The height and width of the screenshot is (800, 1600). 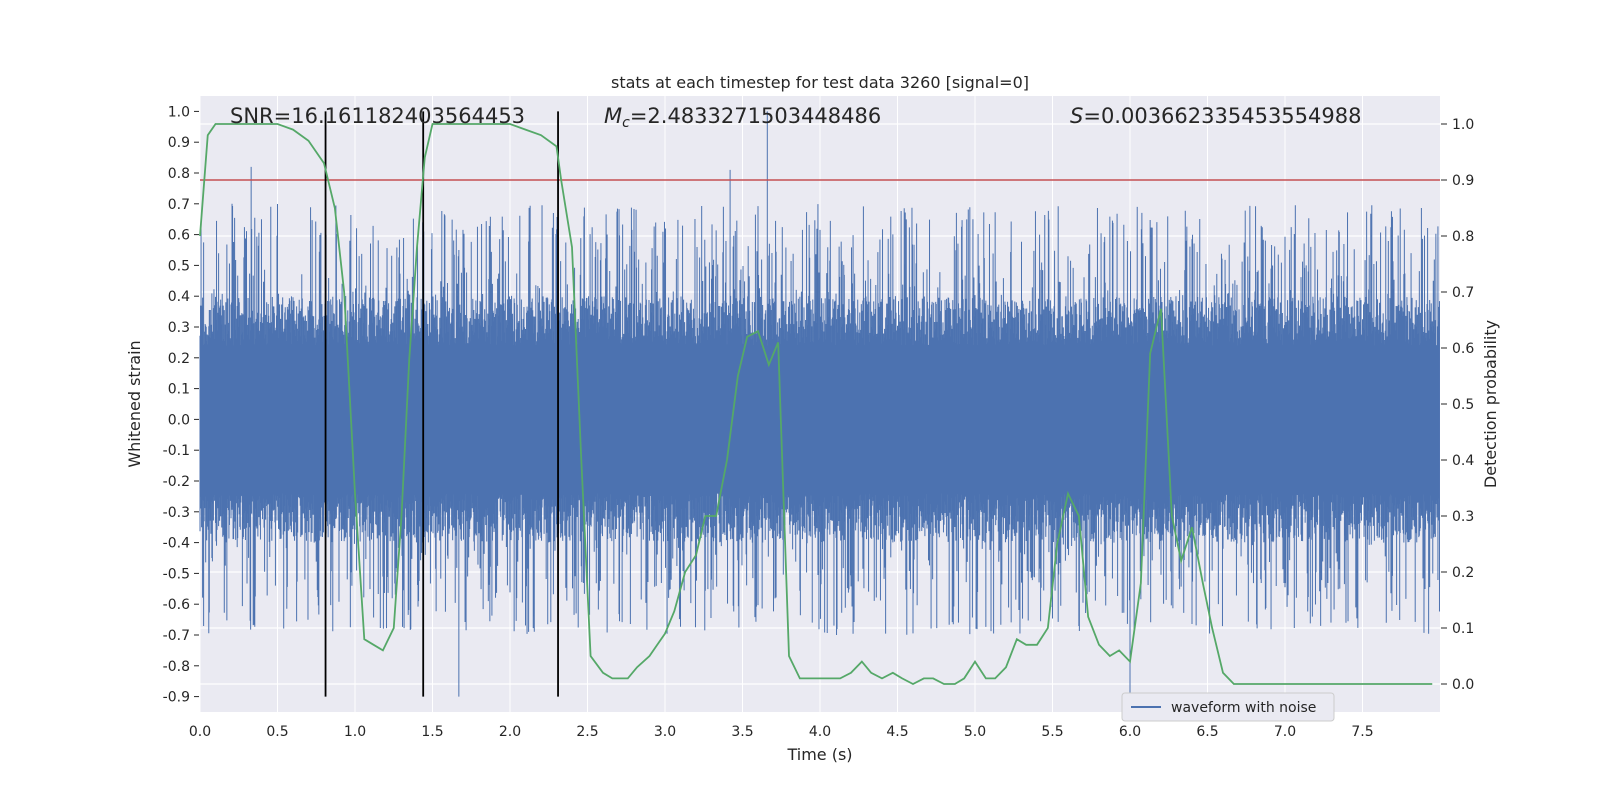 I want to click on snr-annotation: SNR=16.161182403564453, so click(x=377, y=116).